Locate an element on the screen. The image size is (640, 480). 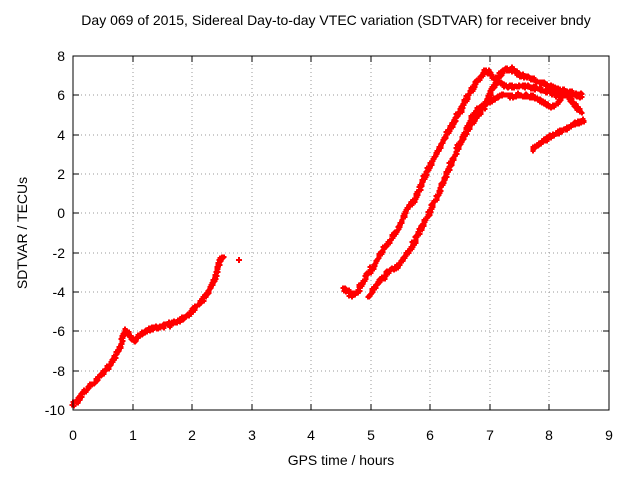
x-tick-label: 0 is located at coordinates (73, 435).